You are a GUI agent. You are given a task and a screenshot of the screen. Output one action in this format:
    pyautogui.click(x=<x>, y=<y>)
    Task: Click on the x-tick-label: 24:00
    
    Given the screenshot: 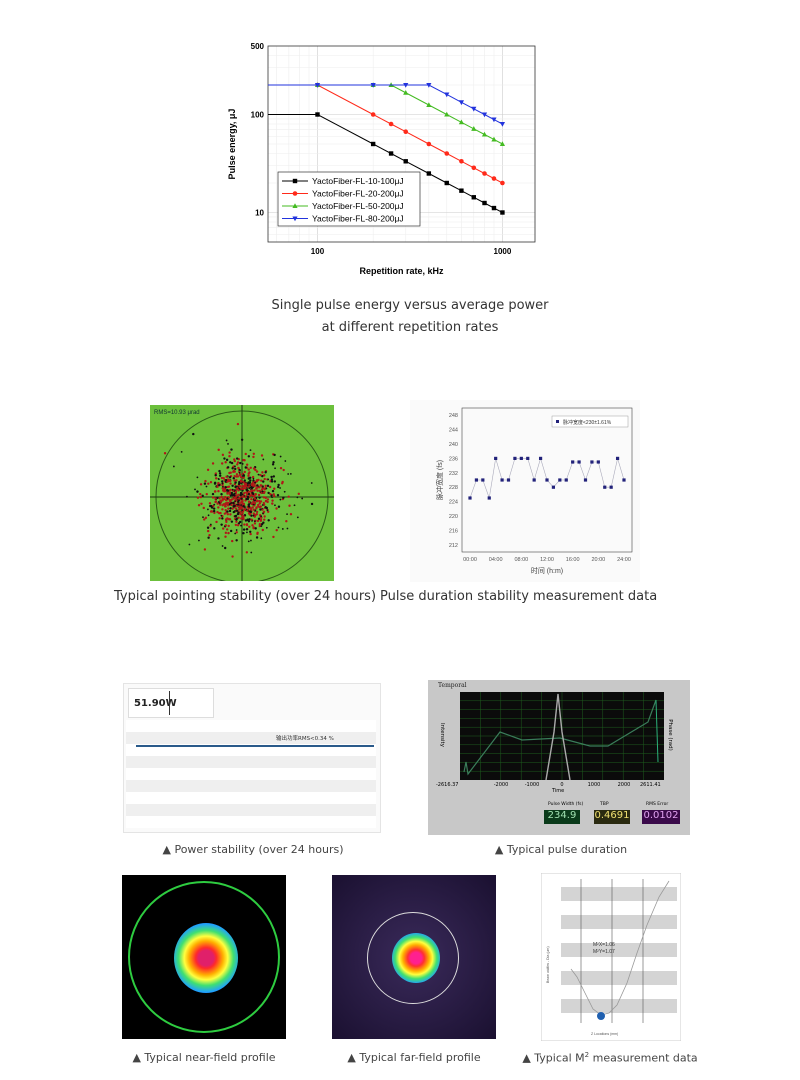 What is the action you would take?
    pyautogui.click(x=624, y=560)
    